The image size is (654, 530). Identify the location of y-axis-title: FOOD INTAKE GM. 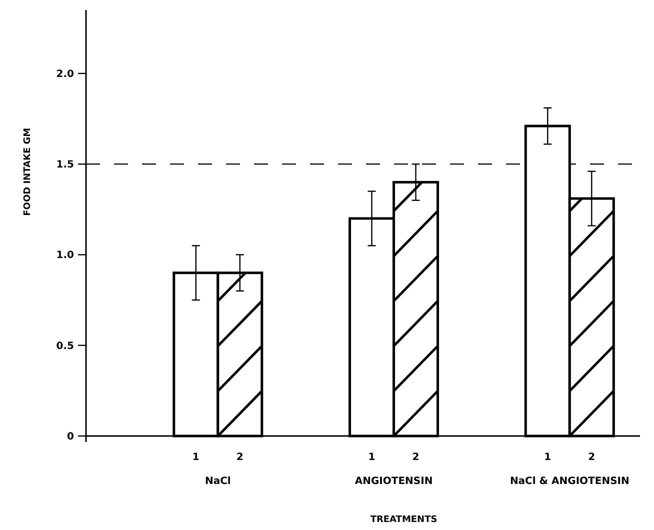
(28, 172).